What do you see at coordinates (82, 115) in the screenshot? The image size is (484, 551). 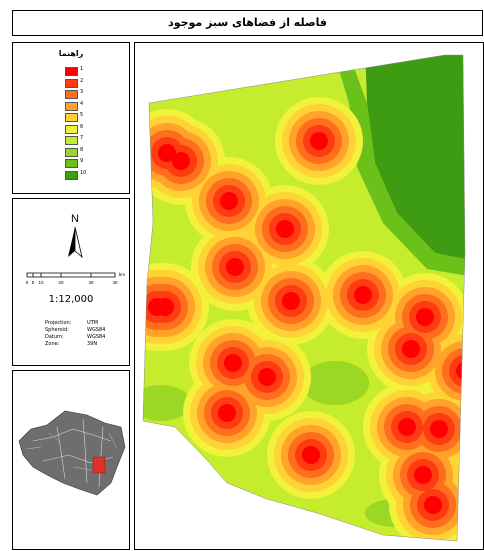 I see `legend-label: 5` at bounding box center [82, 115].